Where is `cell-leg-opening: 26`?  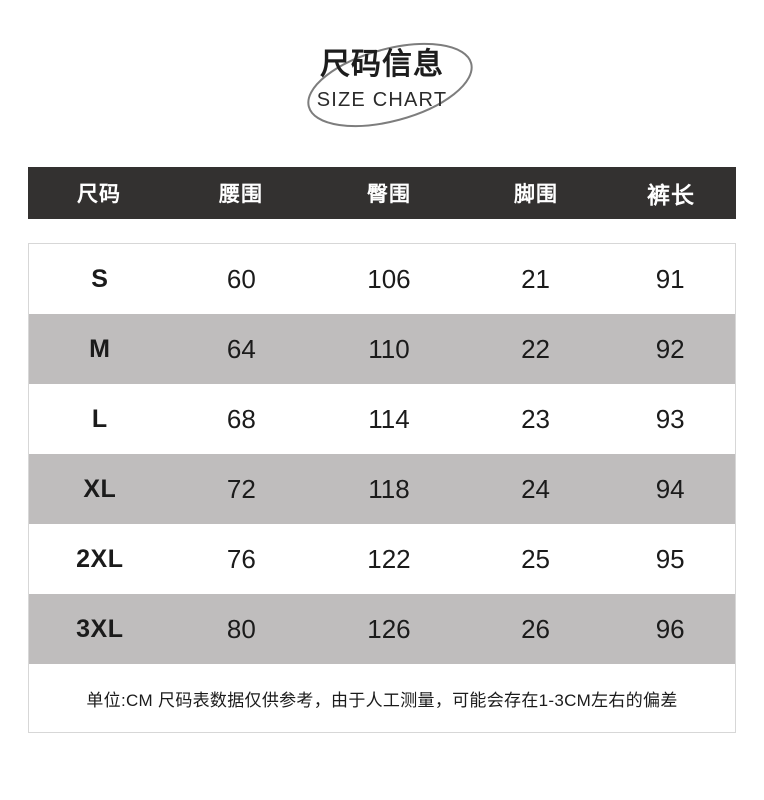 cell-leg-opening: 26 is located at coordinates (536, 628).